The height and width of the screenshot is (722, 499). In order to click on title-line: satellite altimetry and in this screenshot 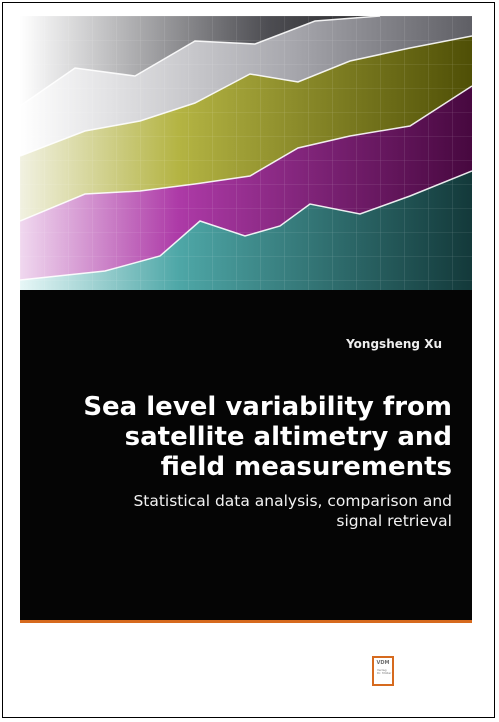, I will do `click(288, 437)`.